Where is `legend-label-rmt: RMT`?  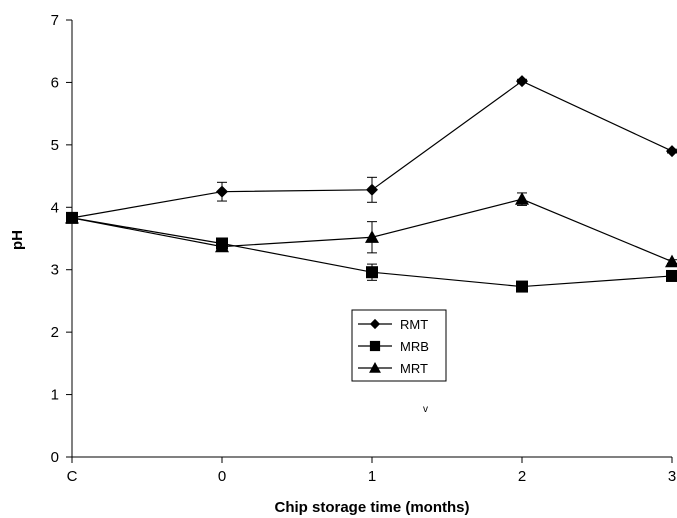
legend-label-rmt: RMT is located at coordinates (414, 324).